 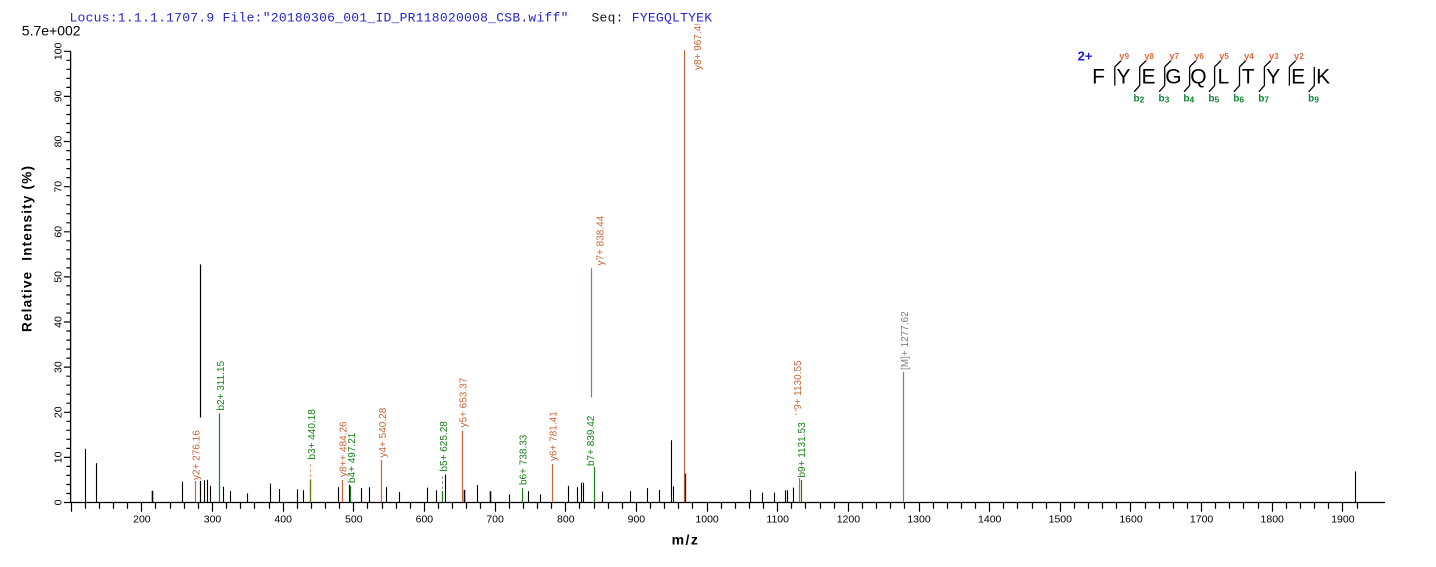 I want to click on svg-text: G, so click(x=1173, y=76).